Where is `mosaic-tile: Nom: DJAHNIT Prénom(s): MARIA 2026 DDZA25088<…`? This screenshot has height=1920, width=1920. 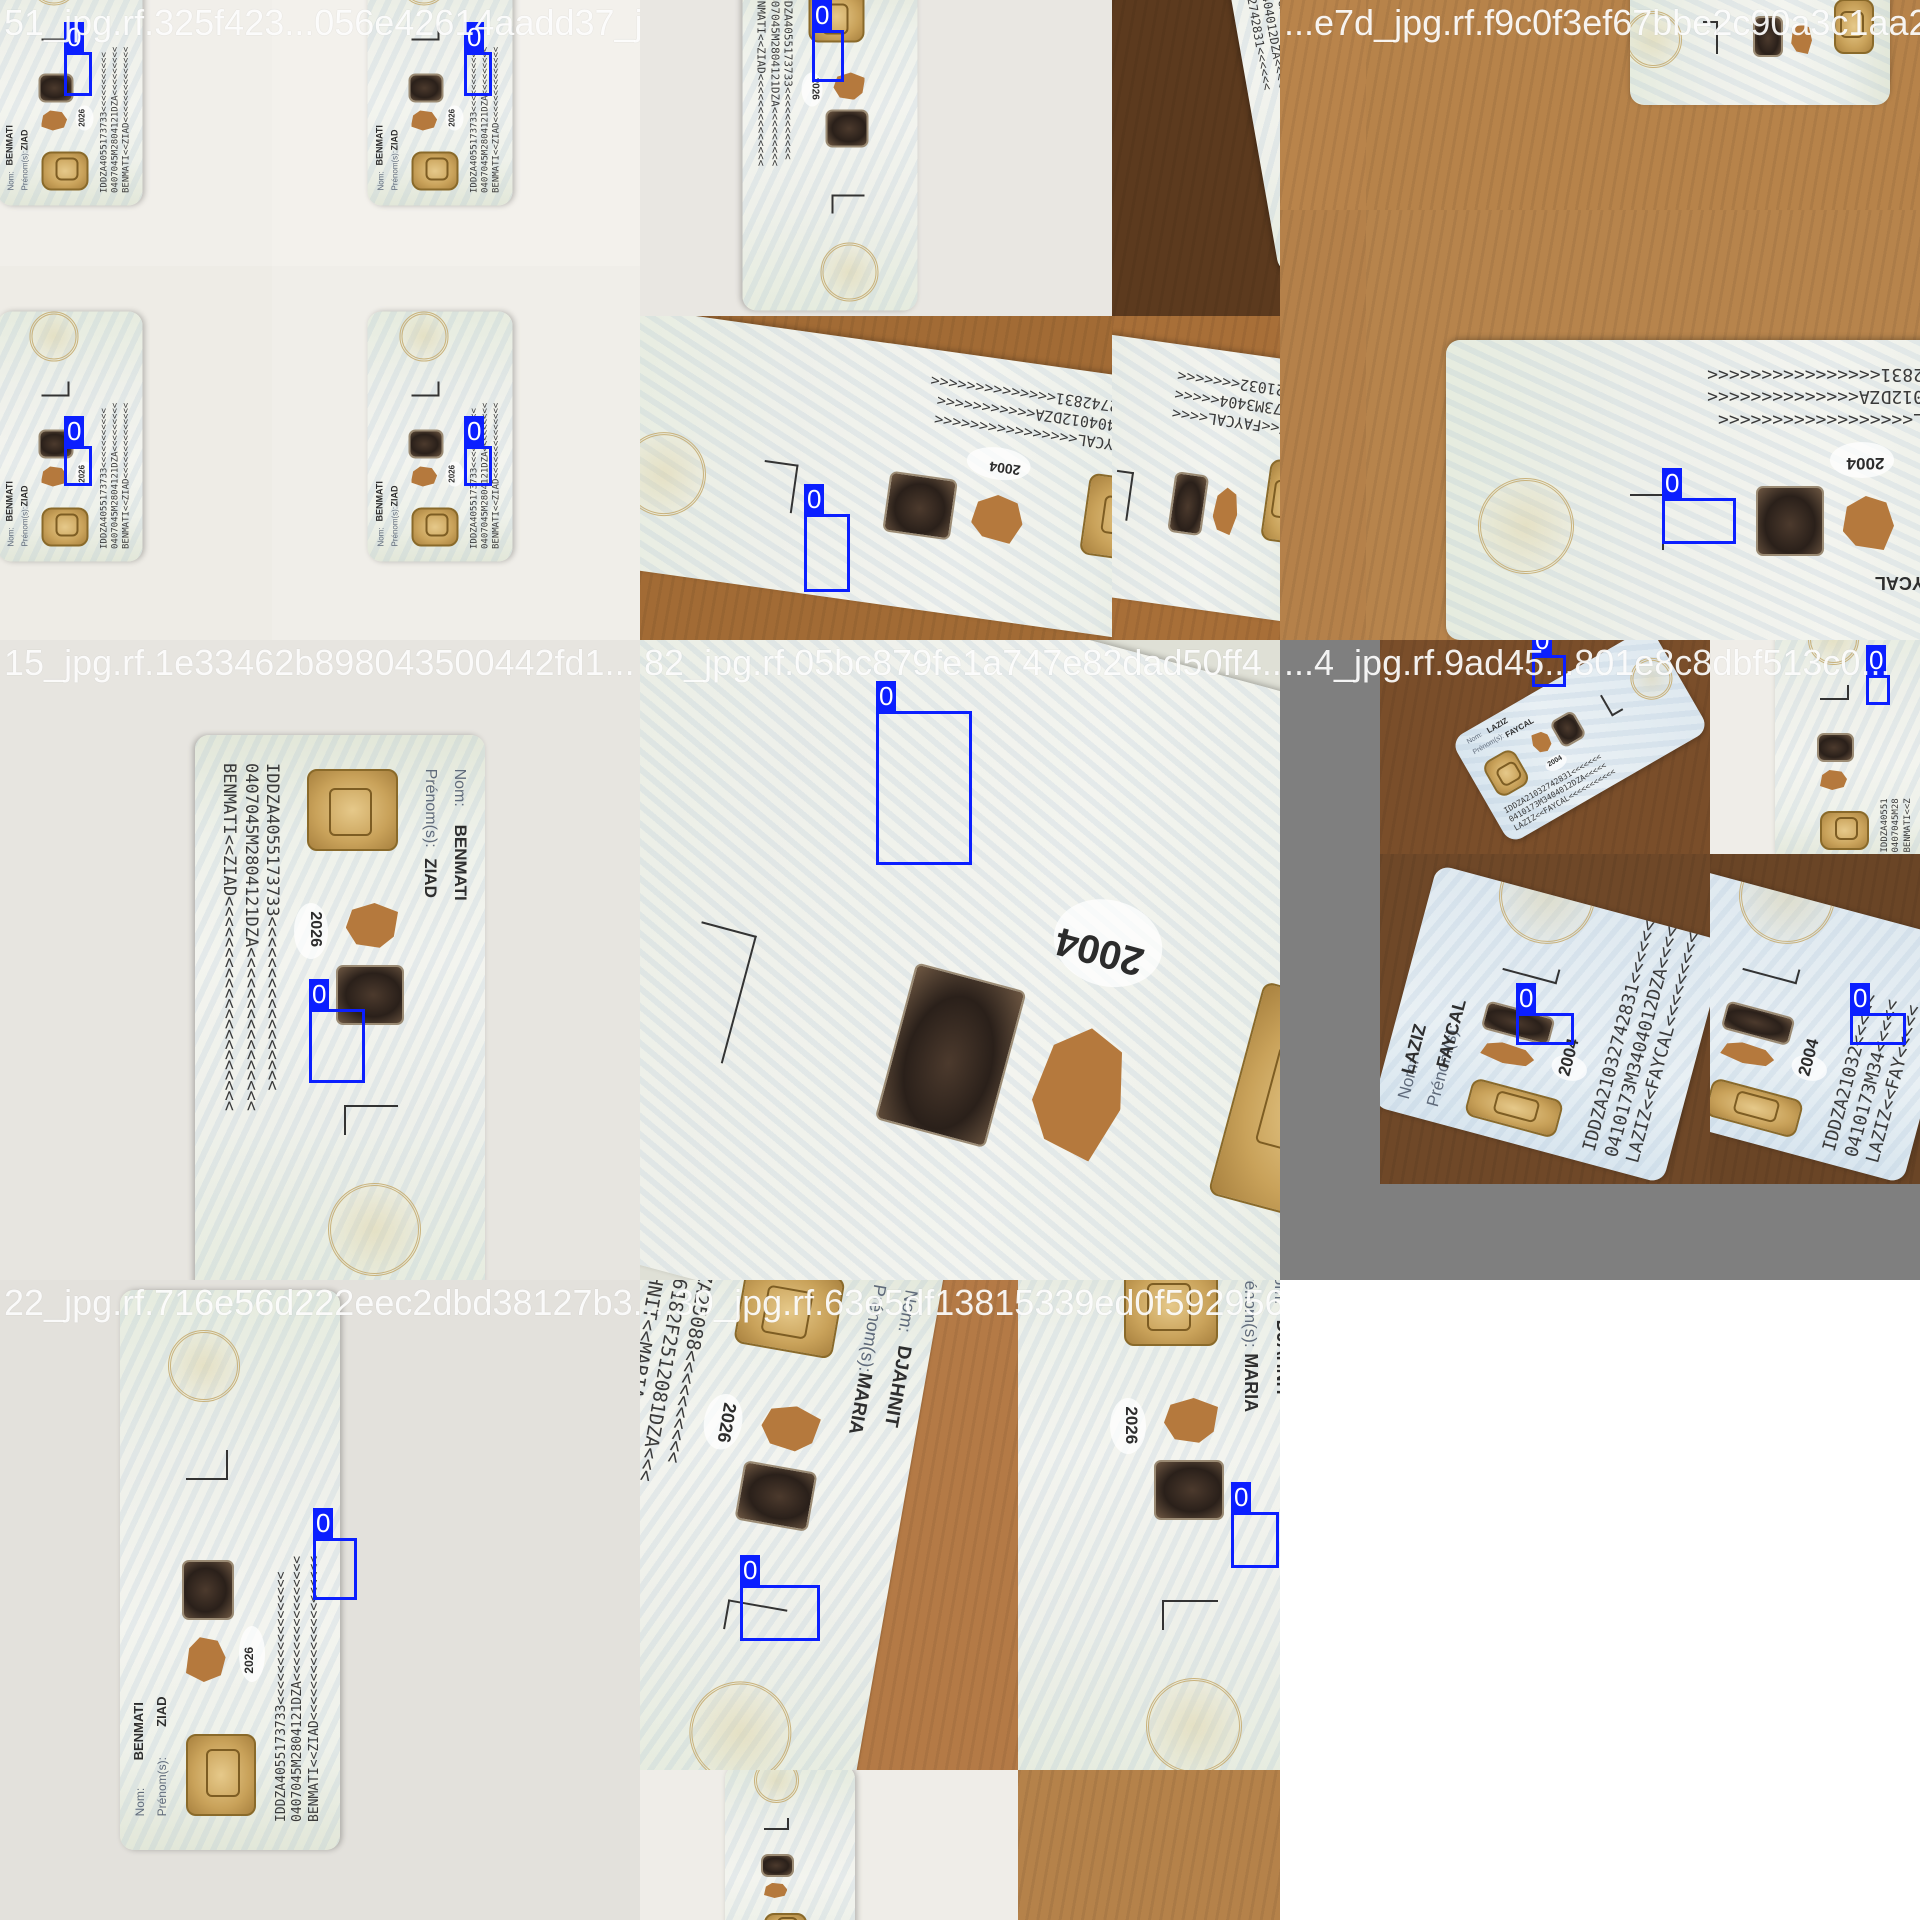
mosaic-tile: Nom: DJAHNIT Prénom(s): MARIA 2026 DDZA25088<… is located at coordinates (960, 1600).